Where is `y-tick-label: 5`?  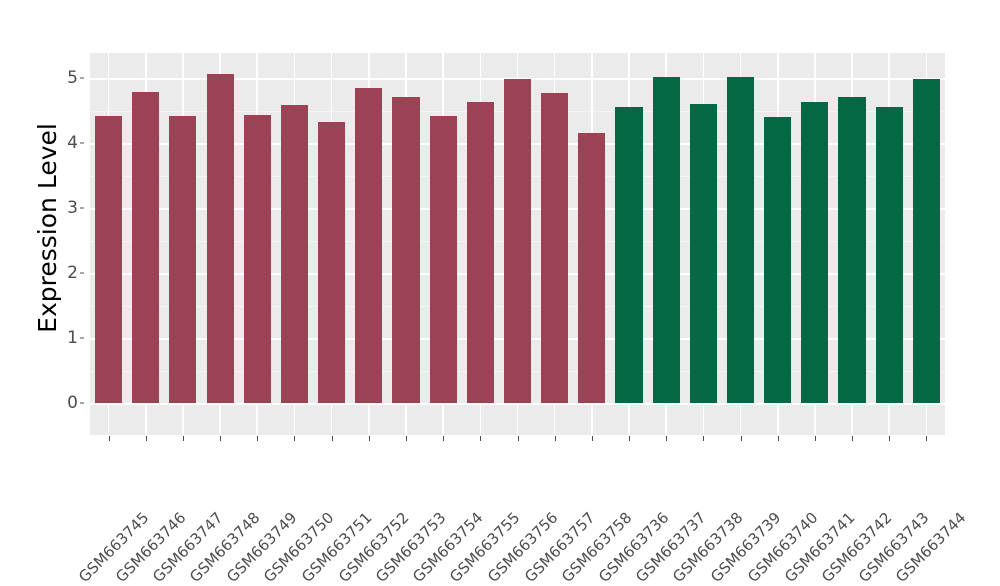
y-tick-label: 5 is located at coordinates (72, 78).